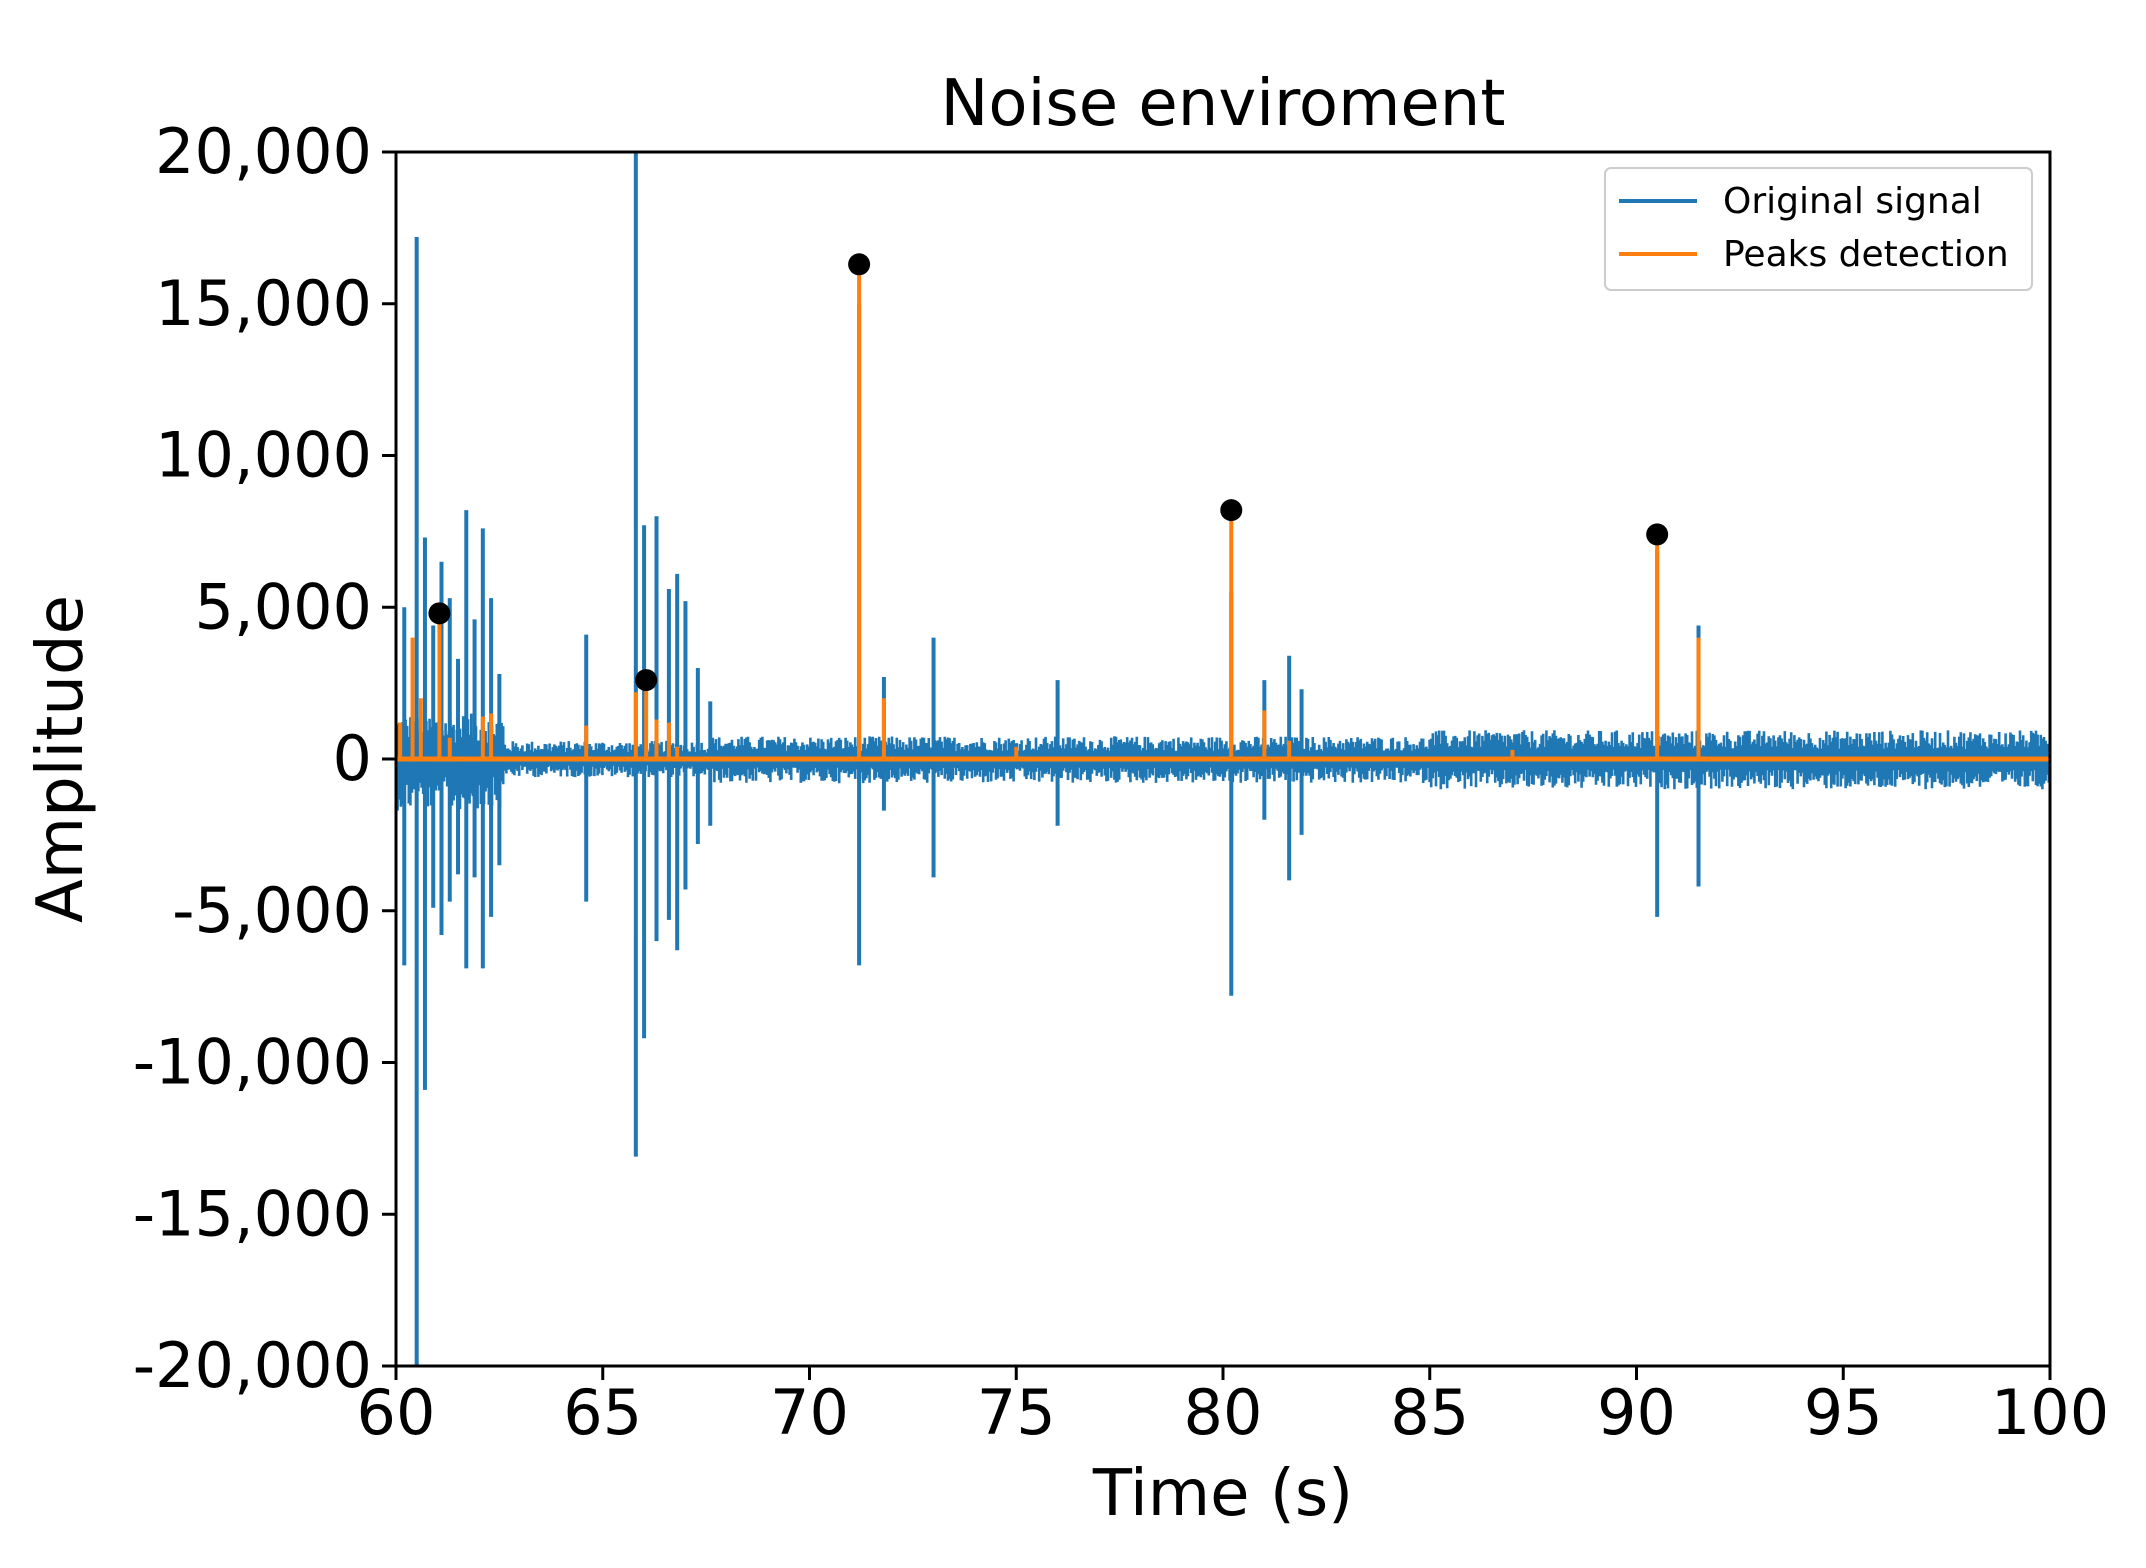 This screenshot has width=2146, height=1568. What do you see at coordinates (396, 1412) in the screenshot?
I see `x-tick-label: 60` at bounding box center [396, 1412].